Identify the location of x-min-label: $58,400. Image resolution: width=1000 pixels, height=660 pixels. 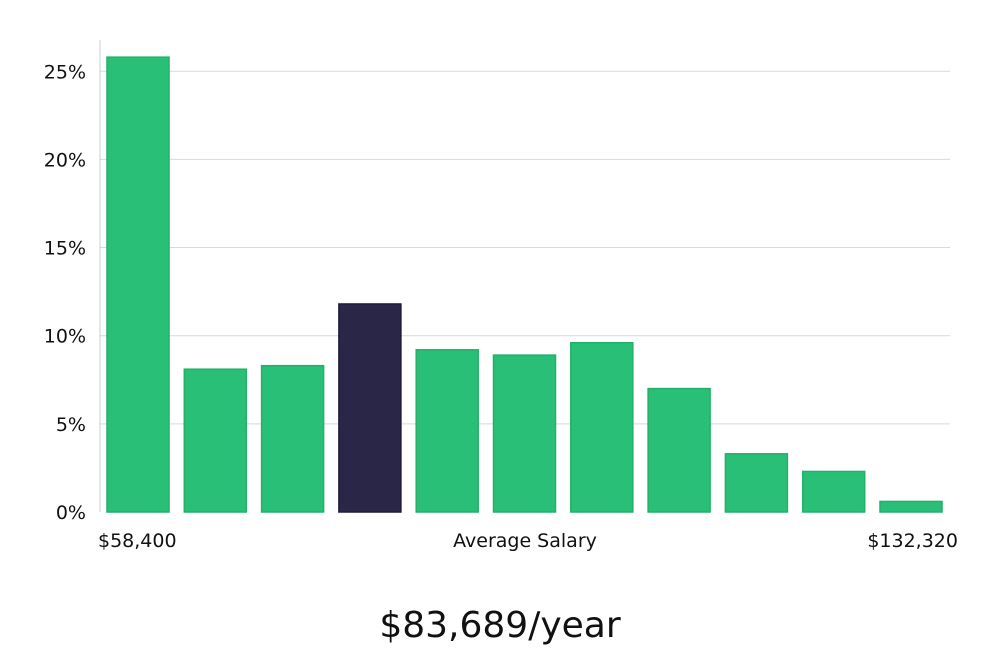
(137, 541).